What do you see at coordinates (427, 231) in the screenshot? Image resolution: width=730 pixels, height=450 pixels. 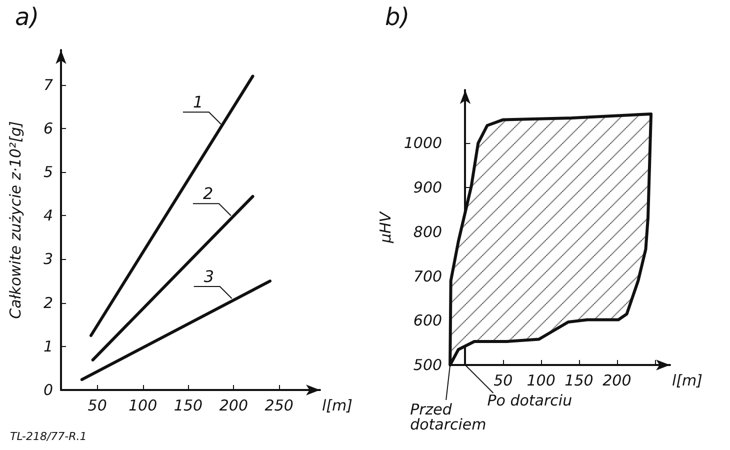 I see `y-tick-label: 800` at bounding box center [427, 231].